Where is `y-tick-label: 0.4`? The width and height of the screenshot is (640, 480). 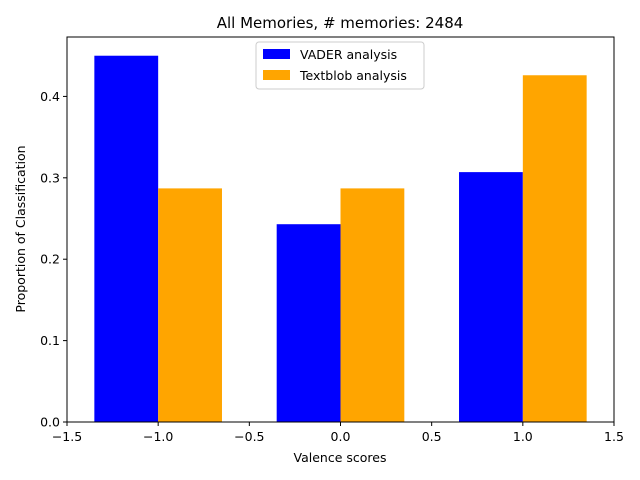
y-tick-label: 0.4 is located at coordinates (50, 96).